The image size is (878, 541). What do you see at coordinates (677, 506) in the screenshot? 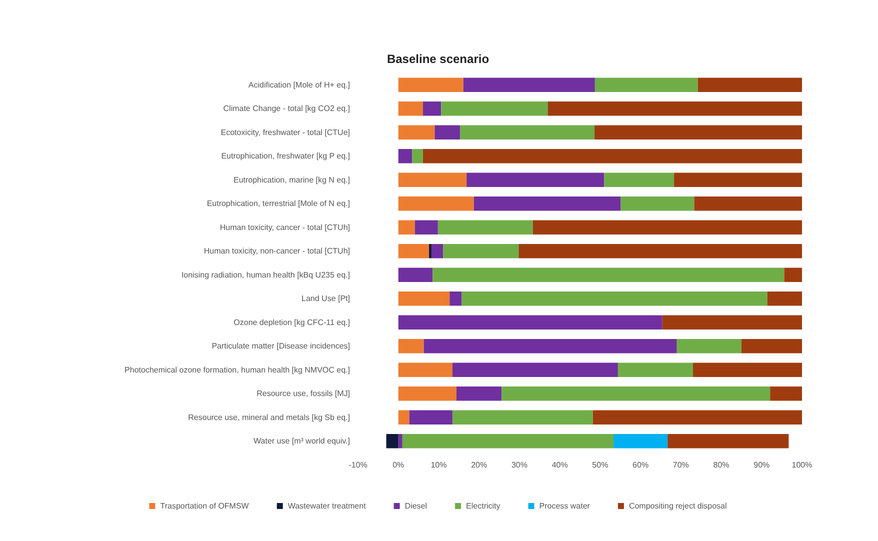
I see `legend-label: Compositing reject disposal` at bounding box center [677, 506].